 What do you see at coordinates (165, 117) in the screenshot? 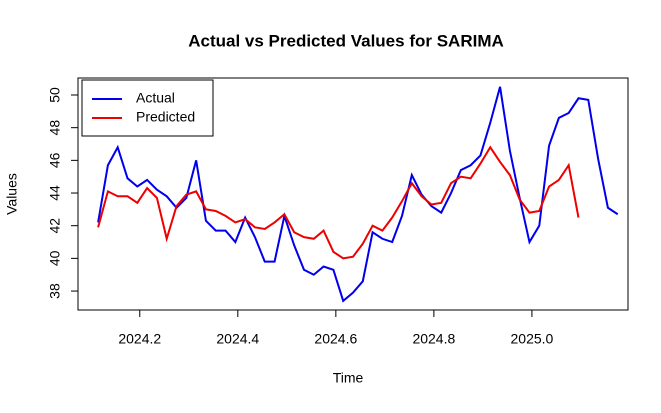
I see `legend-label: Predicted` at bounding box center [165, 117].